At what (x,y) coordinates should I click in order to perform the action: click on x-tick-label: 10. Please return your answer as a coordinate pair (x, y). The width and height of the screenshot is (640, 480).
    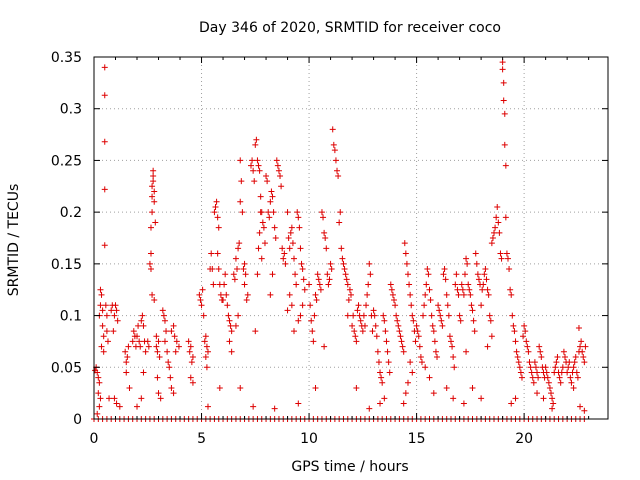
    Looking at the image, I should click on (309, 439).